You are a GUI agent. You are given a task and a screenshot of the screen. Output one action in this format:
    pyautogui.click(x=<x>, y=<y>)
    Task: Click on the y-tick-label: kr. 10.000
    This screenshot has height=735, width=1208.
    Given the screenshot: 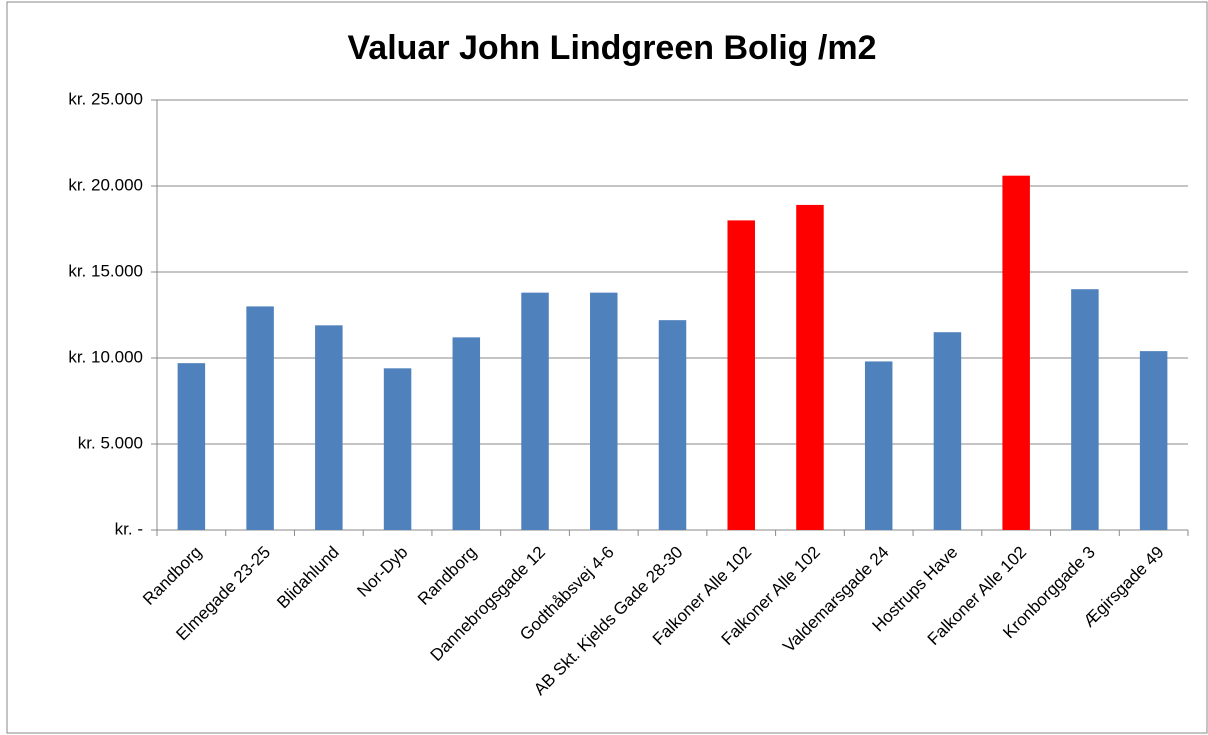 What is the action you would take?
    pyautogui.click(x=105, y=356)
    